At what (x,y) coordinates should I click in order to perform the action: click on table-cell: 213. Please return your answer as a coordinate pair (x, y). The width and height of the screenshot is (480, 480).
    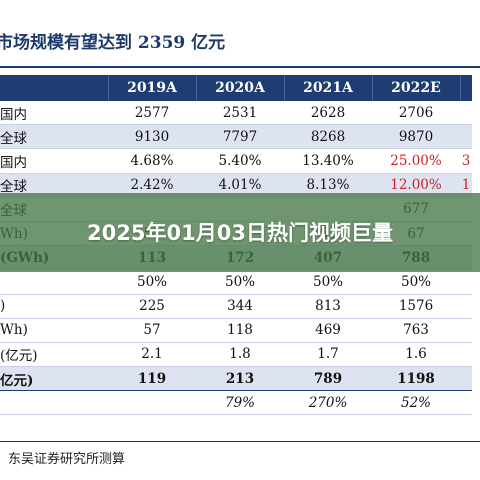
    Looking at the image, I should click on (240, 379).